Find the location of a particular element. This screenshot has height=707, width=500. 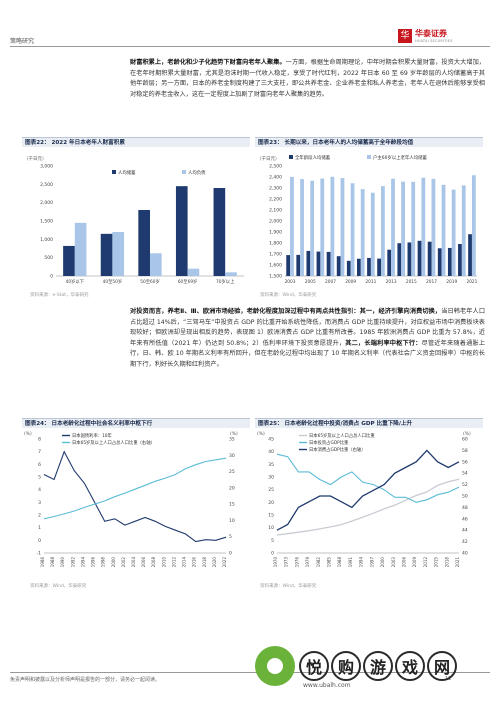

right-tick-label: 50 is located at coordinates (465, 497).